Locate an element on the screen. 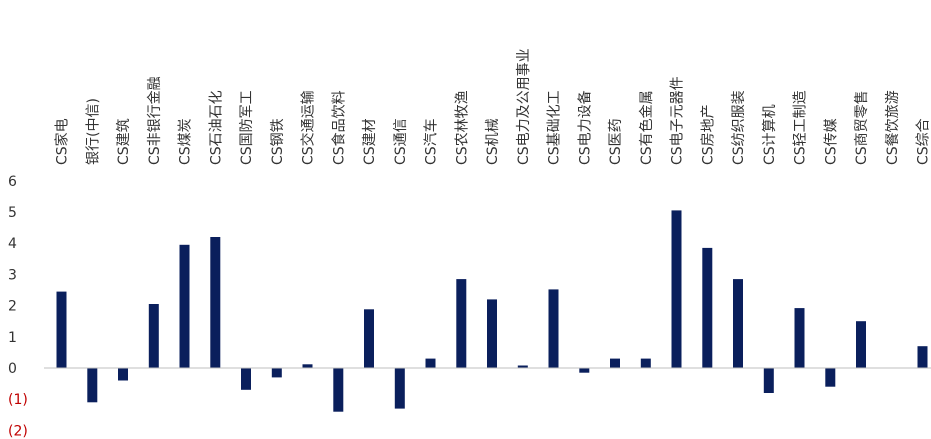 Image resolution: width=931 pixels, height=439 pixels. y-tick-label: (2) is located at coordinates (18, 431).